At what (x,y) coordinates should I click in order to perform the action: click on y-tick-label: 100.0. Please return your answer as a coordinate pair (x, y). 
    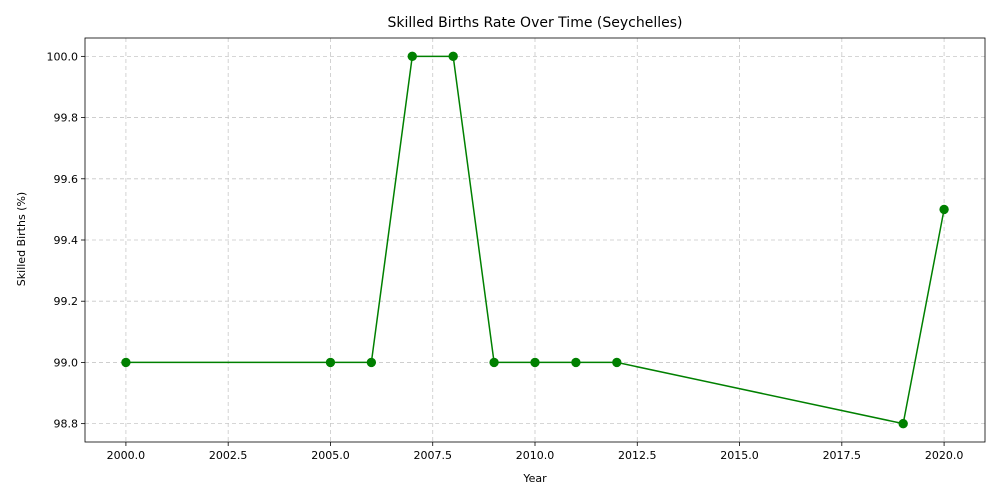
    Looking at the image, I should click on (63, 56).